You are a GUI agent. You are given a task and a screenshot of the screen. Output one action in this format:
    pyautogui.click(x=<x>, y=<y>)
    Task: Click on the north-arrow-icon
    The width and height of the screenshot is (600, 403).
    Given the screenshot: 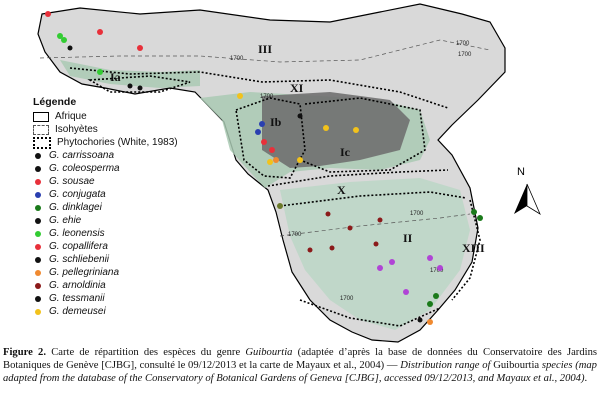 What is the action you would take?
    pyautogui.click(x=527, y=199)
    